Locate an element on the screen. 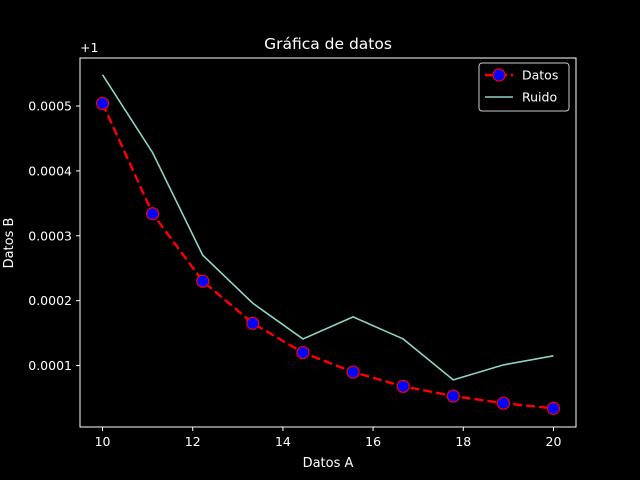 This screenshot has width=640, height=480. x-tick-label: 10 is located at coordinates (103, 441).